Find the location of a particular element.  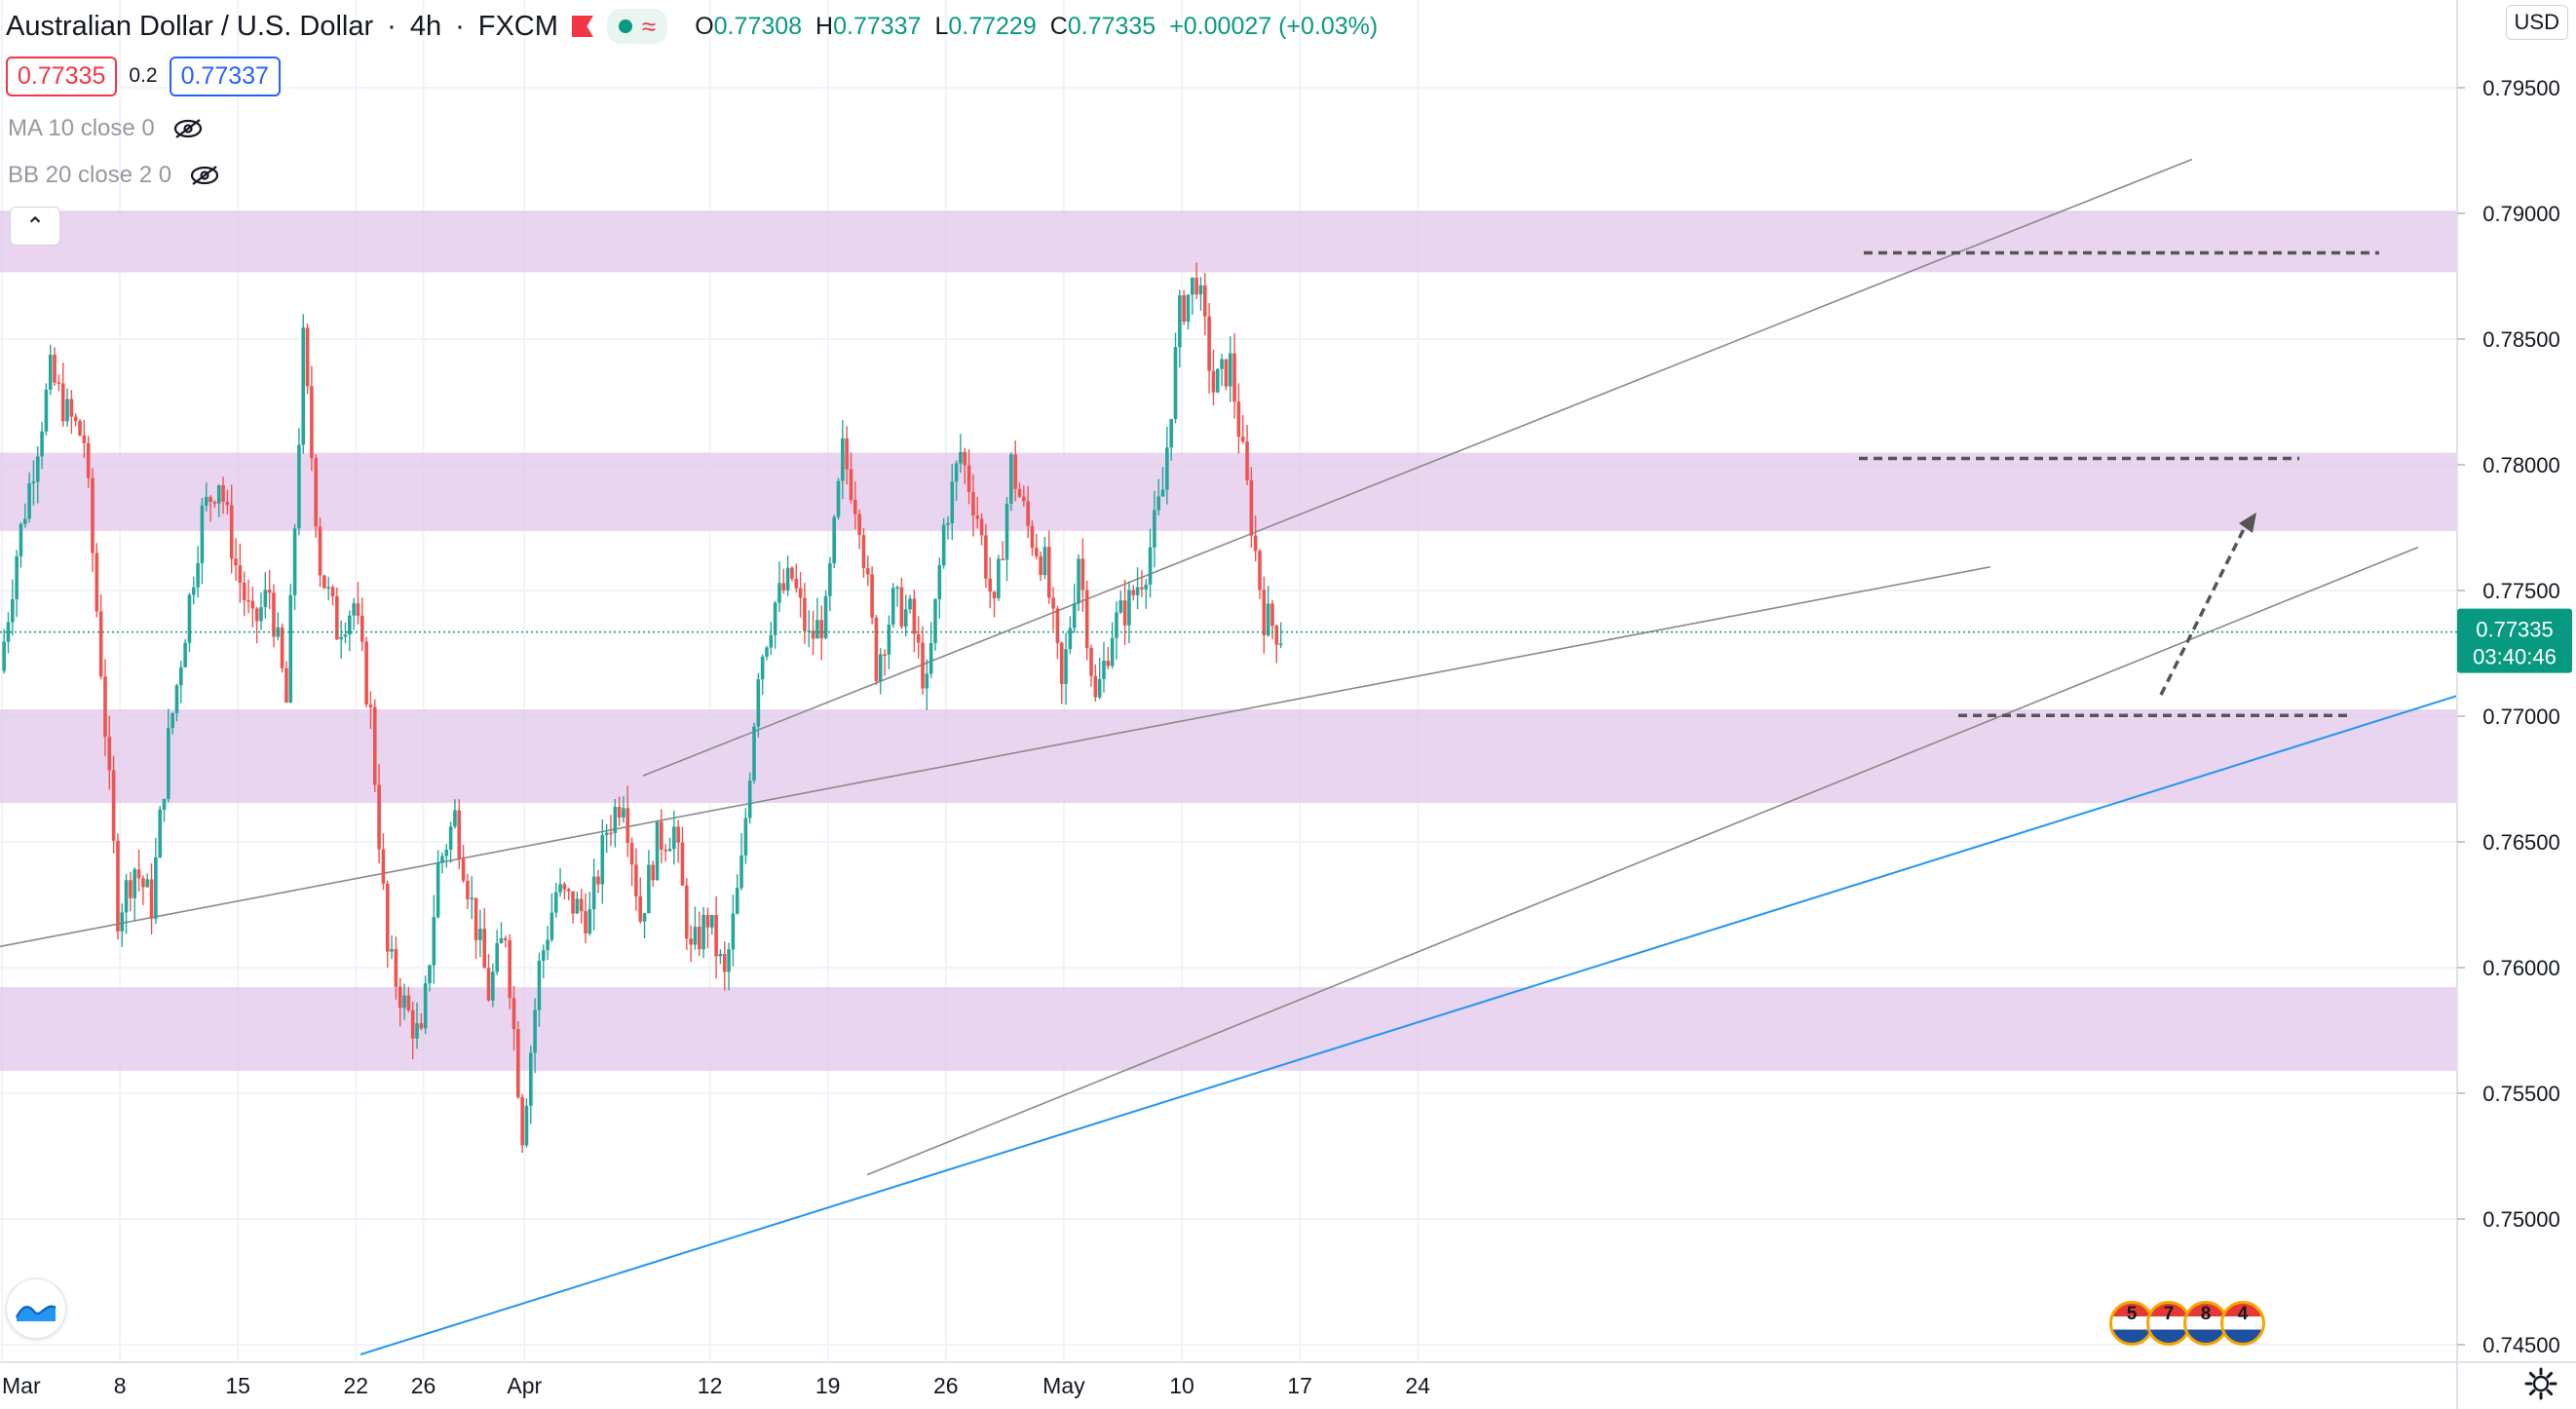

price-tick-label: 0.78500 is located at coordinates (2521, 339).